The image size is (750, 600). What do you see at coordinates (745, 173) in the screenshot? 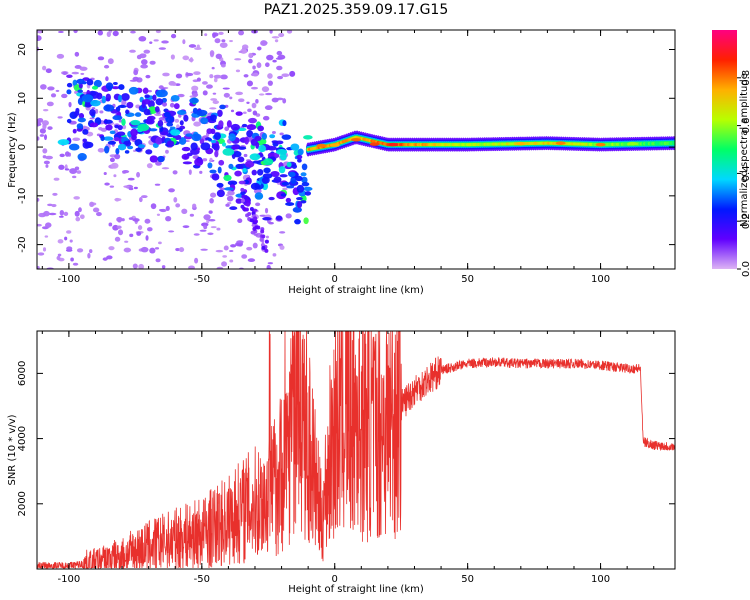
I see `colorbar-tick-label: 0.4` at bounding box center [745, 173].